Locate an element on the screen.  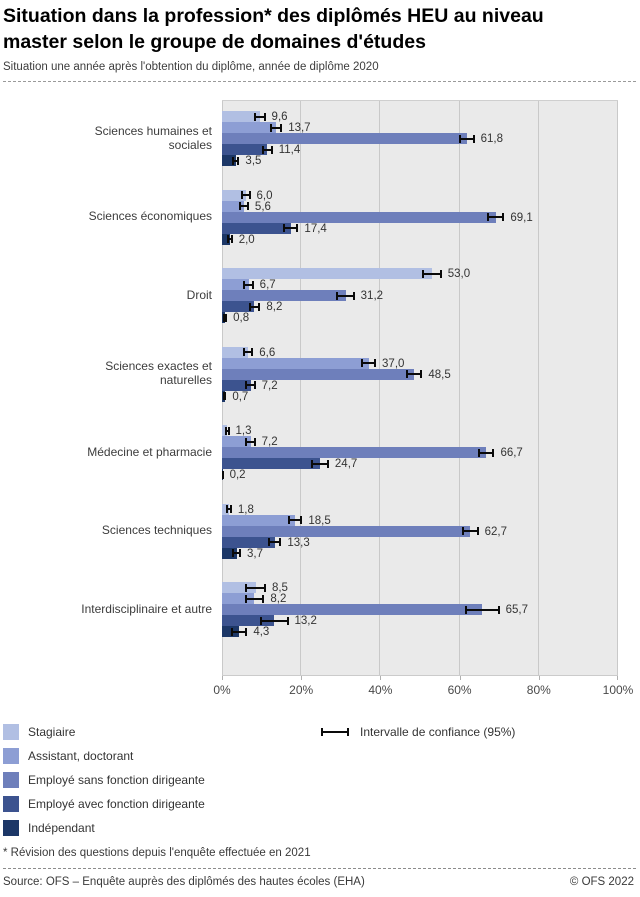
bar-group: 6,0 5,6 69,1 17,4 2,0 is located at coordinates (420, 217).